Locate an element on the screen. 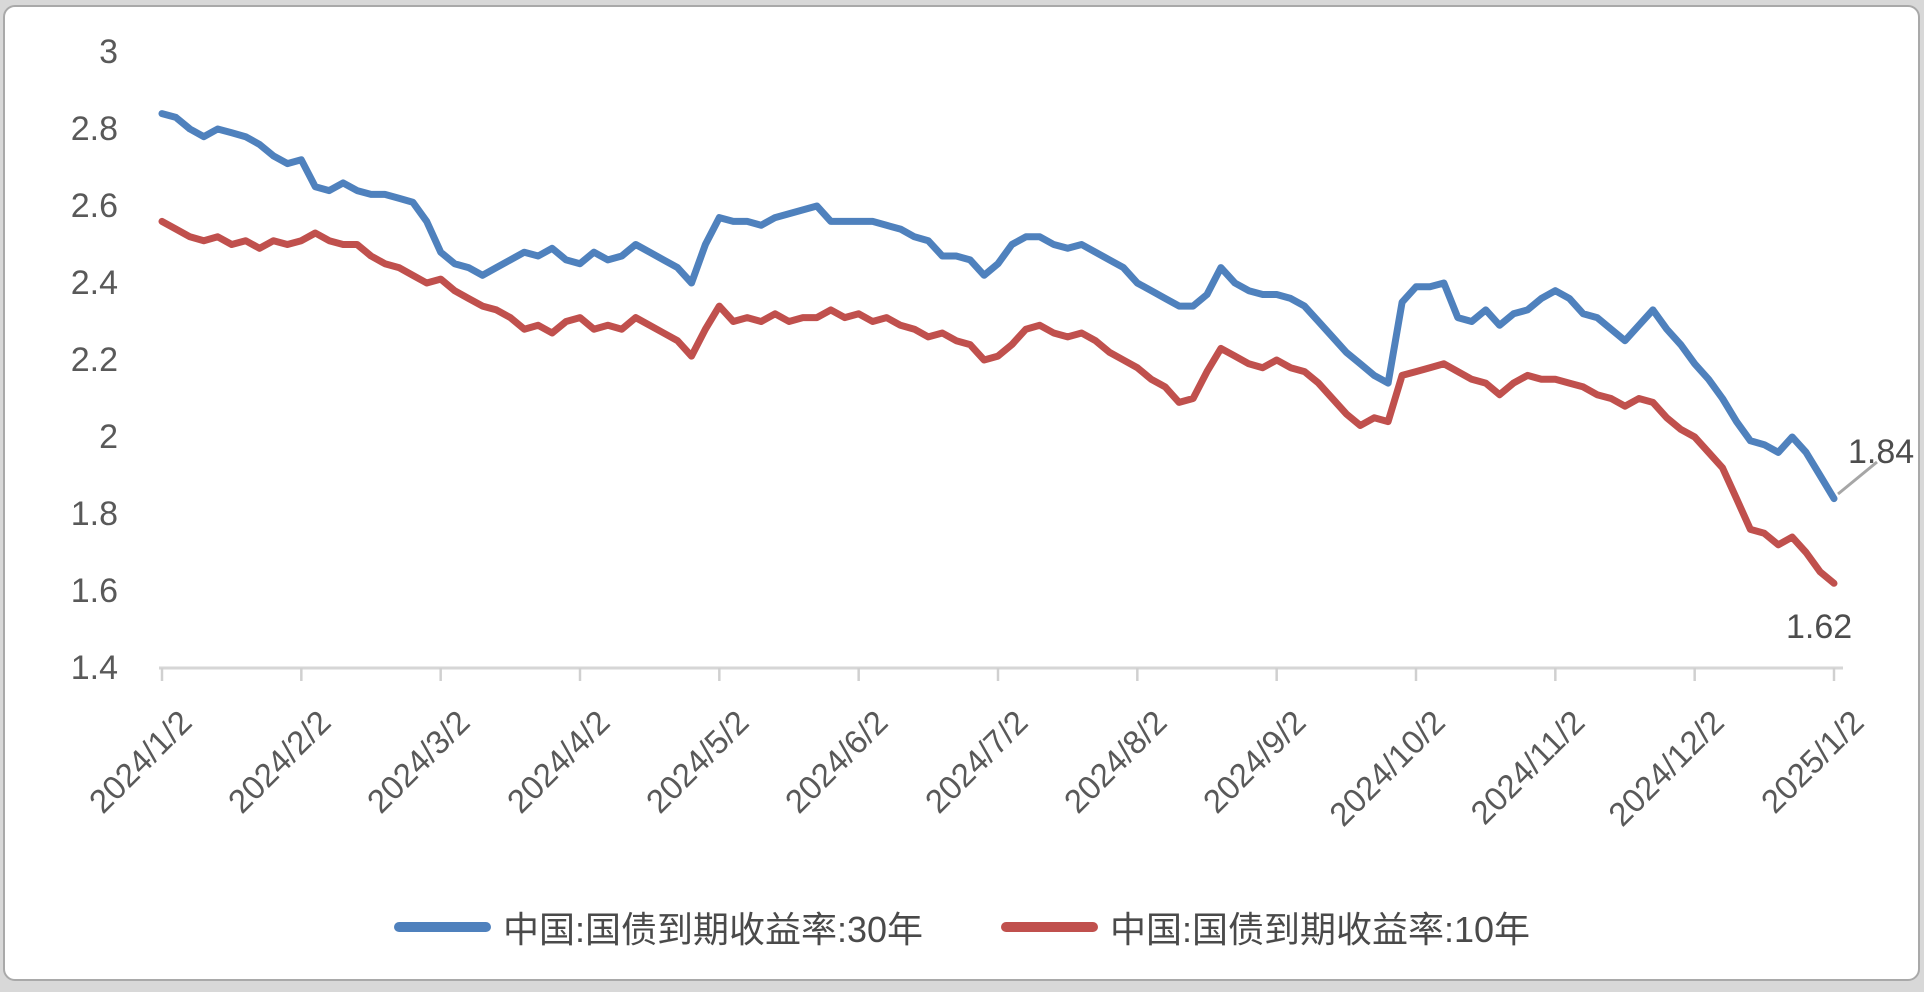 This screenshot has height=992, width=1924. y-axis-label: 2.8 is located at coordinates (94, 129).